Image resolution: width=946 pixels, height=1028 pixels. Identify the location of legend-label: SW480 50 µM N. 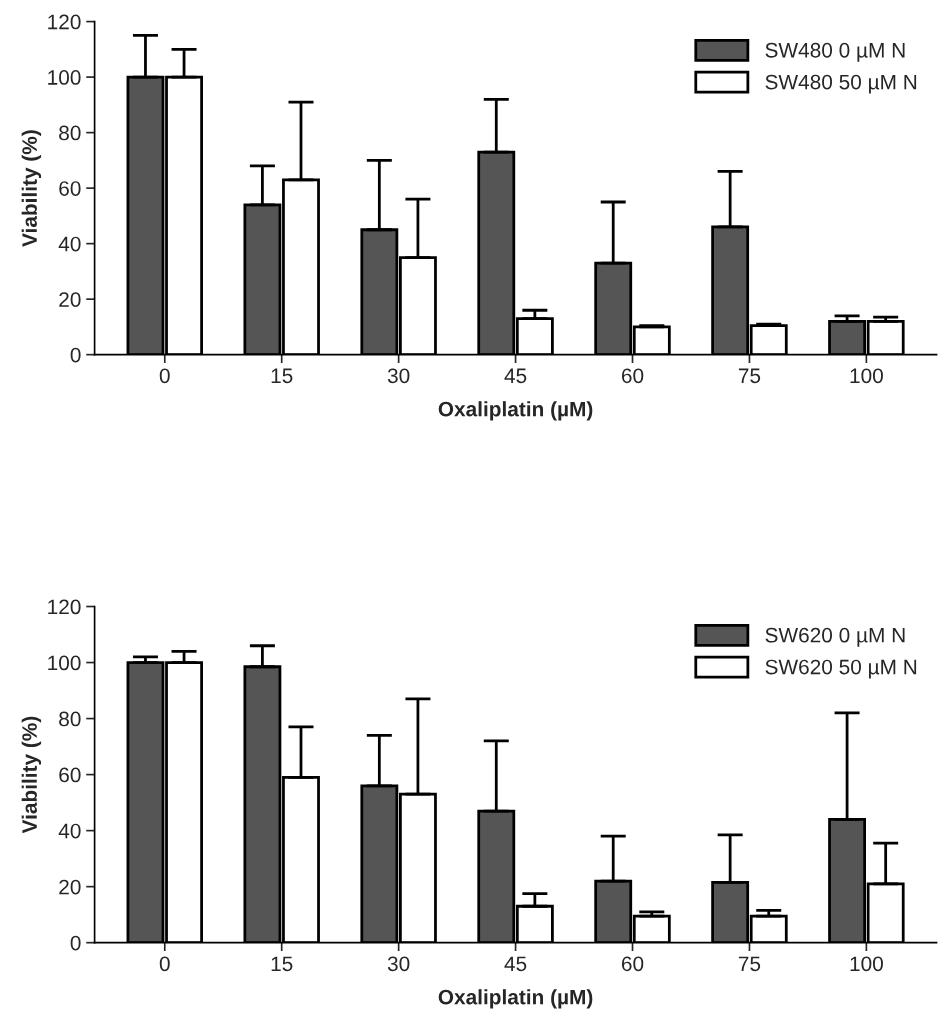
(841, 84).